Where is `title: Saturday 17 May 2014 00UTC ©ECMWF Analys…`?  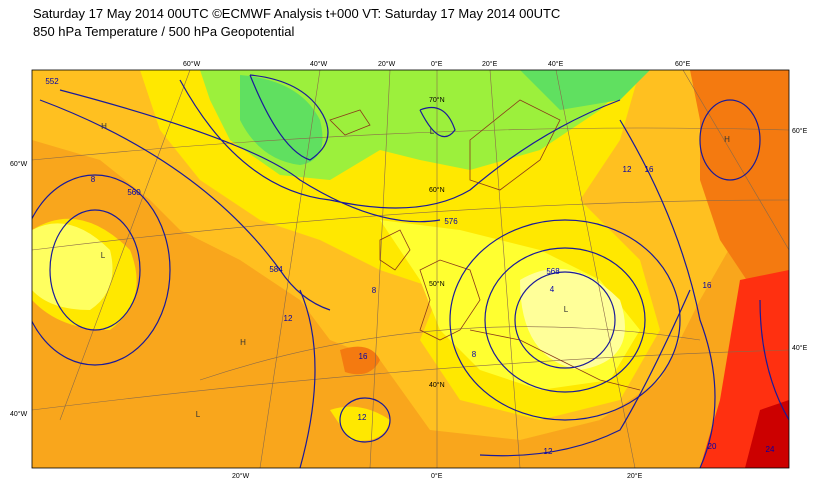 title: Saturday 17 May 2014 00UTC ©ECMWF Analys… is located at coordinates (297, 13).